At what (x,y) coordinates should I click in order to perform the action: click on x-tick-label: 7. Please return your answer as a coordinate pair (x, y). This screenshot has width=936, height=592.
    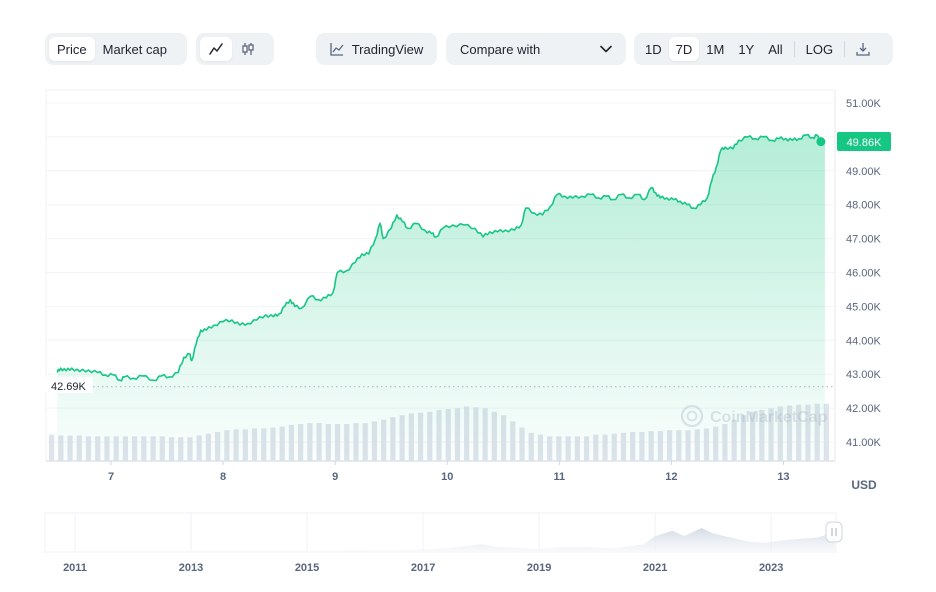
    Looking at the image, I should click on (111, 477).